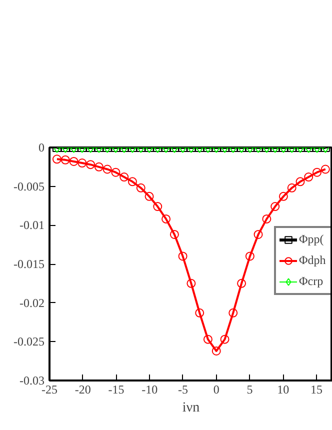 The width and height of the screenshot is (332, 430). Describe the element at coordinates (29, 341) in the screenshot. I see `y-tick-label: -0.025` at that location.